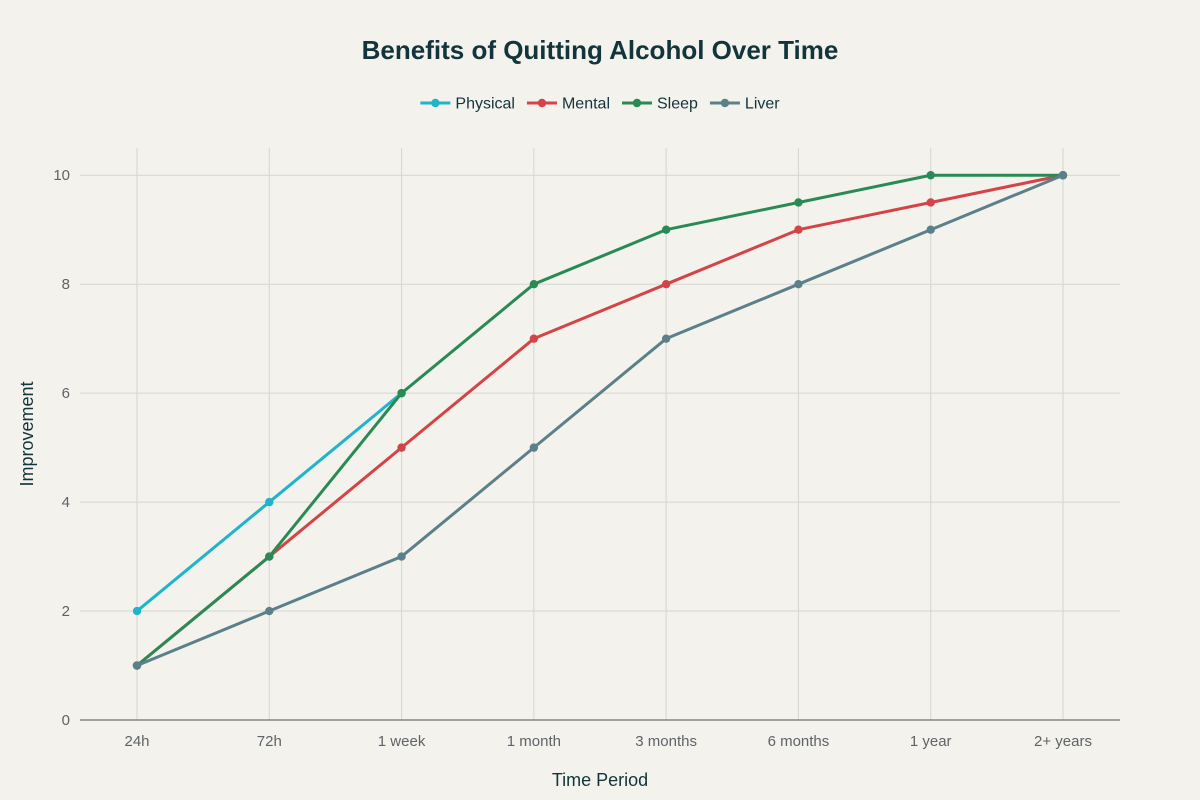  Describe the element at coordinates (600, 50) in the screenshot. I see `chart-title: Benefits of Quitting Alcohol Over Time` at that location.